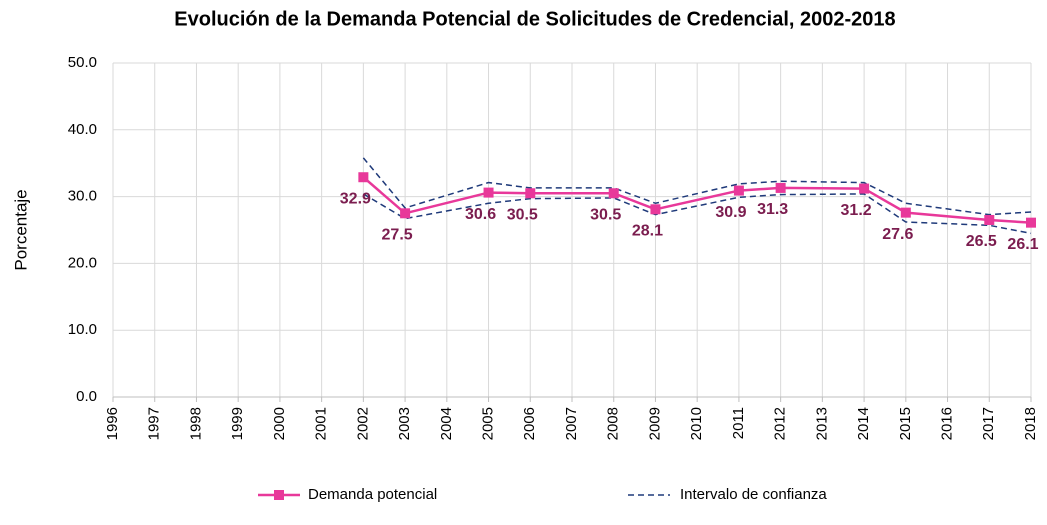 This screenshot has height=525, width=1047. Describe the element at coordinates (905, 423) in the screenshot. I see `x-tick-label: 2015` at that location.